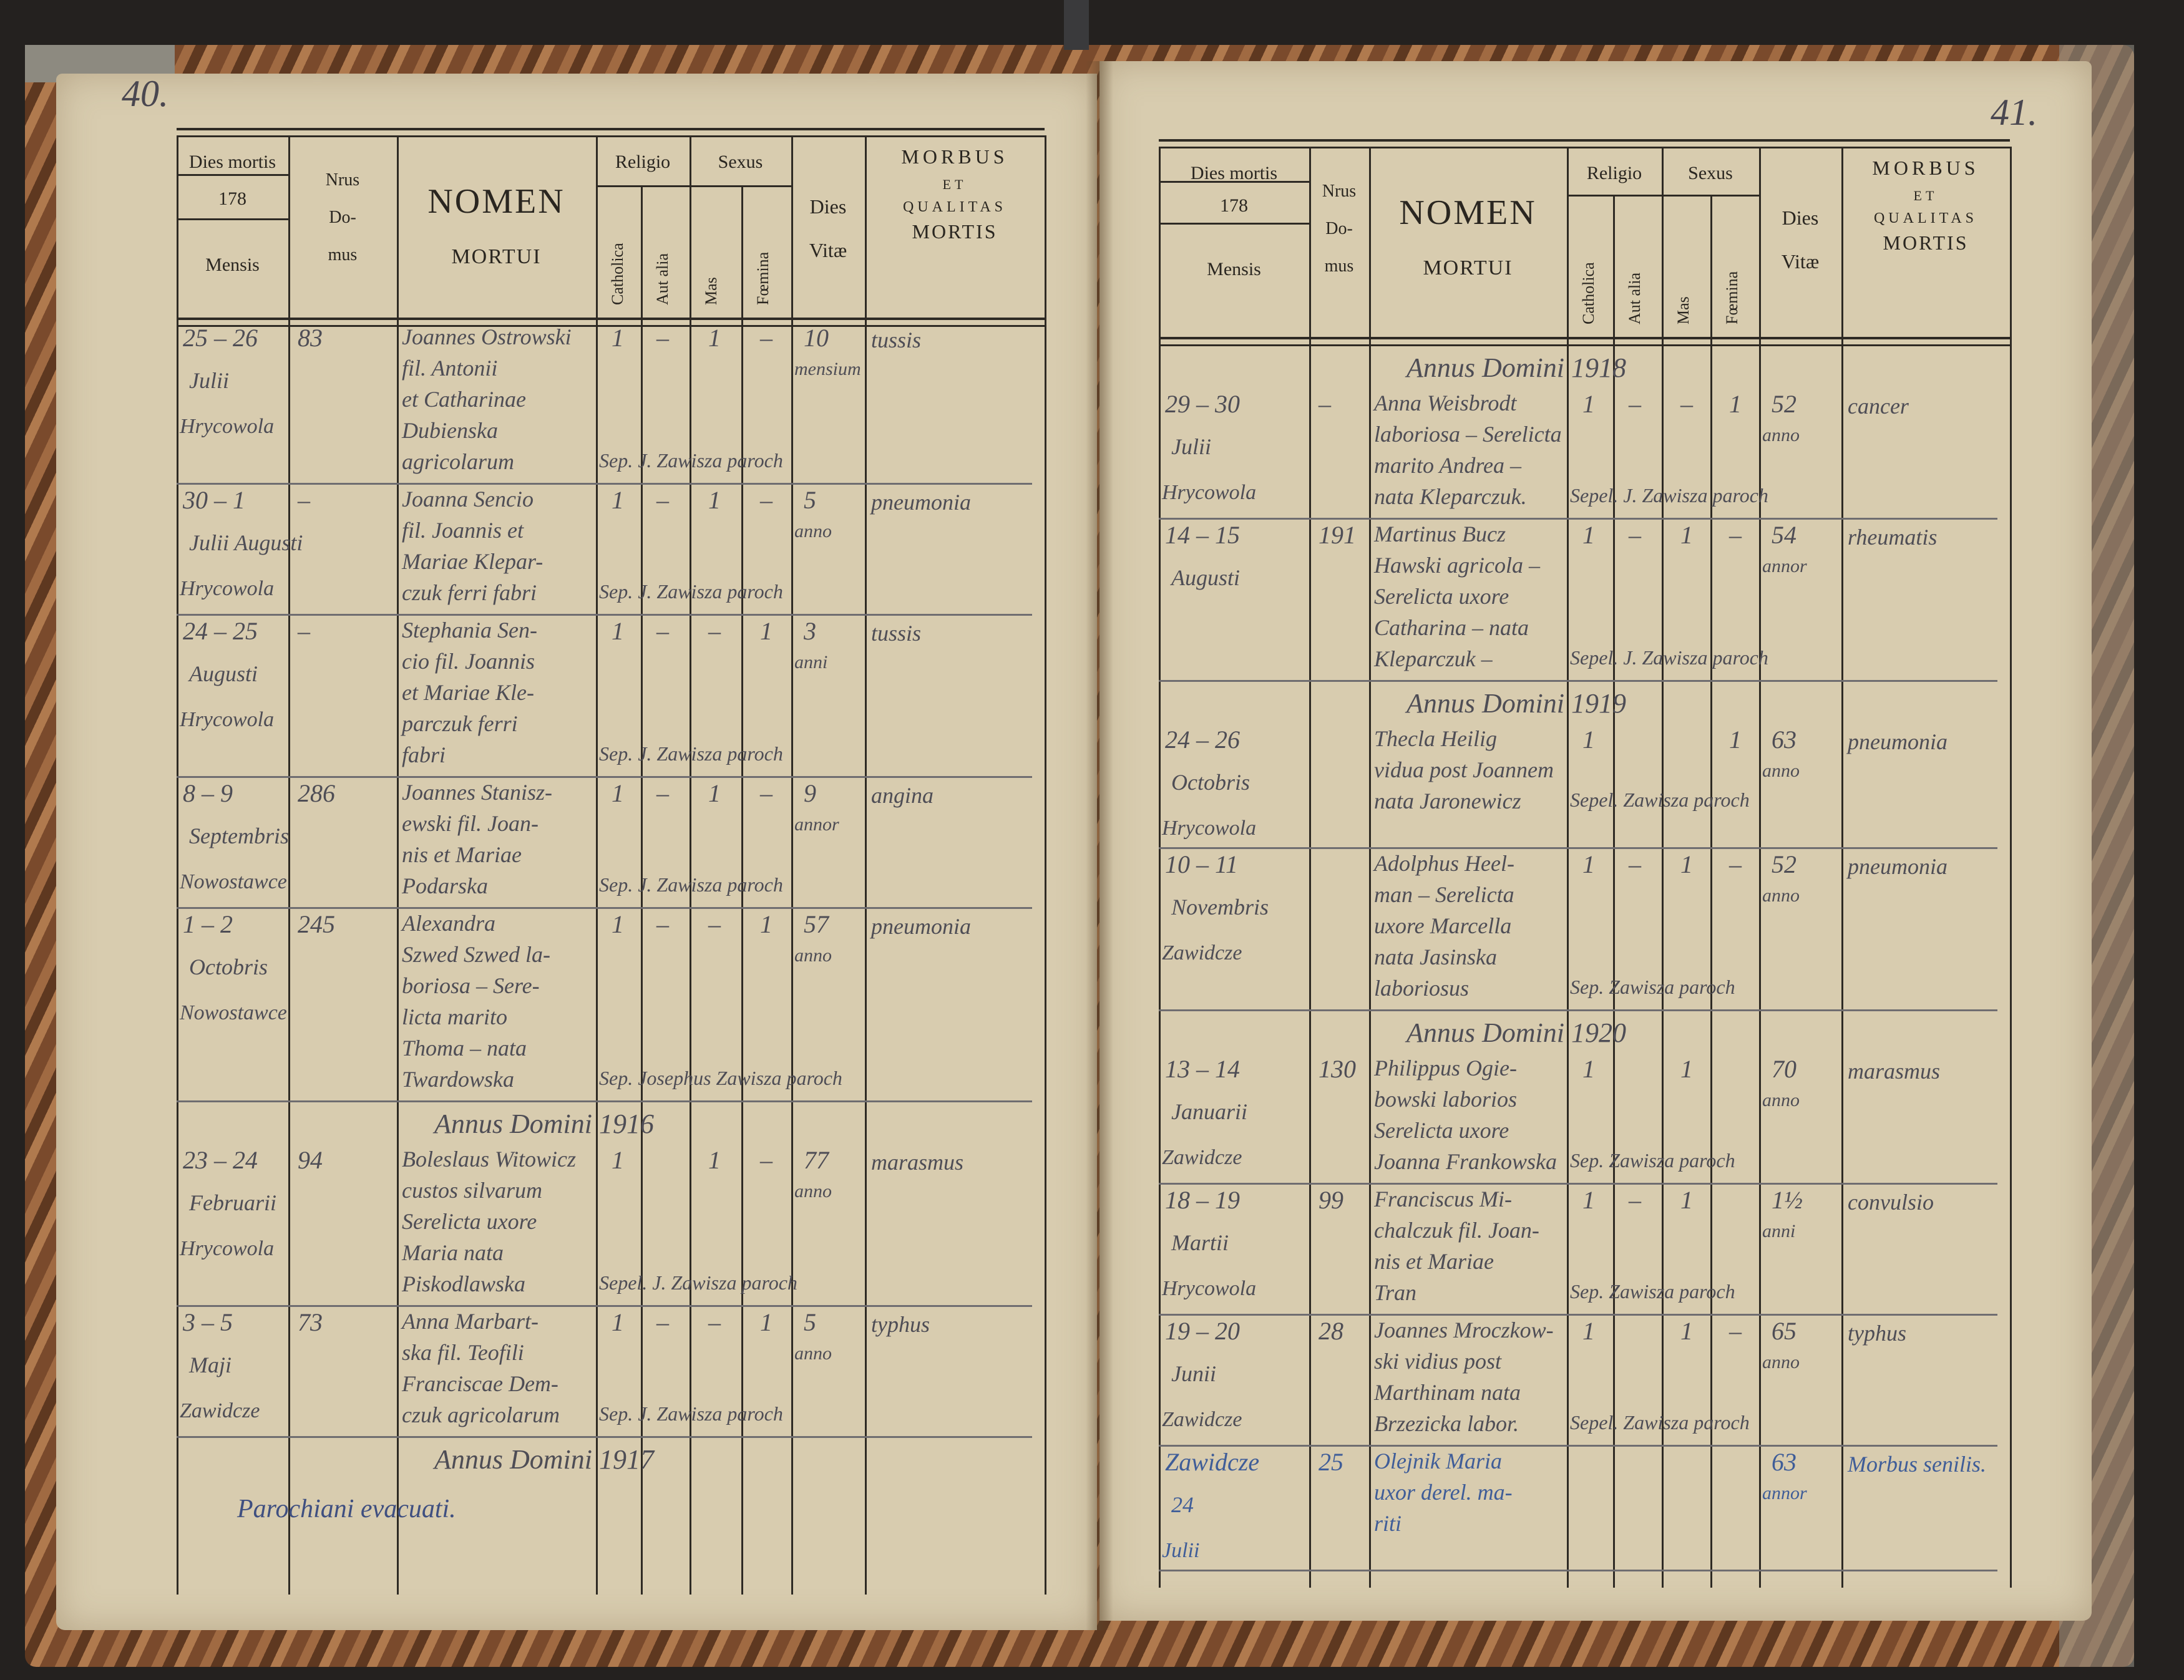 The width and height of the screenshot is (2184, 1680). I want to click on entry-date: 8 – 9, so click(208, 793).